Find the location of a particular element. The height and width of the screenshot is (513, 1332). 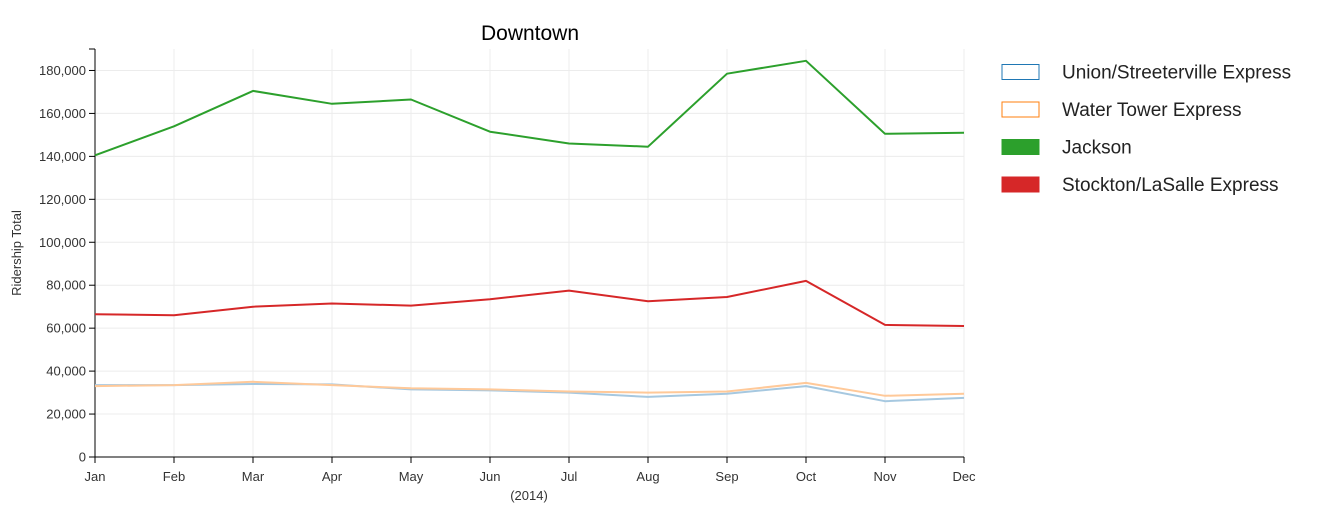

legend-label: Jackson is located at coordinates (1097, 148).